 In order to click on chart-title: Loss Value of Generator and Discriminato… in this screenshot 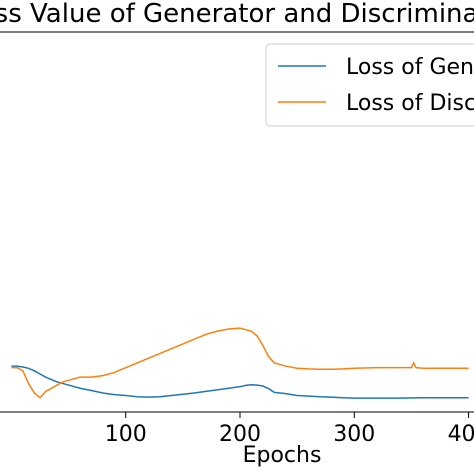, I will do `click(237, 14)`.